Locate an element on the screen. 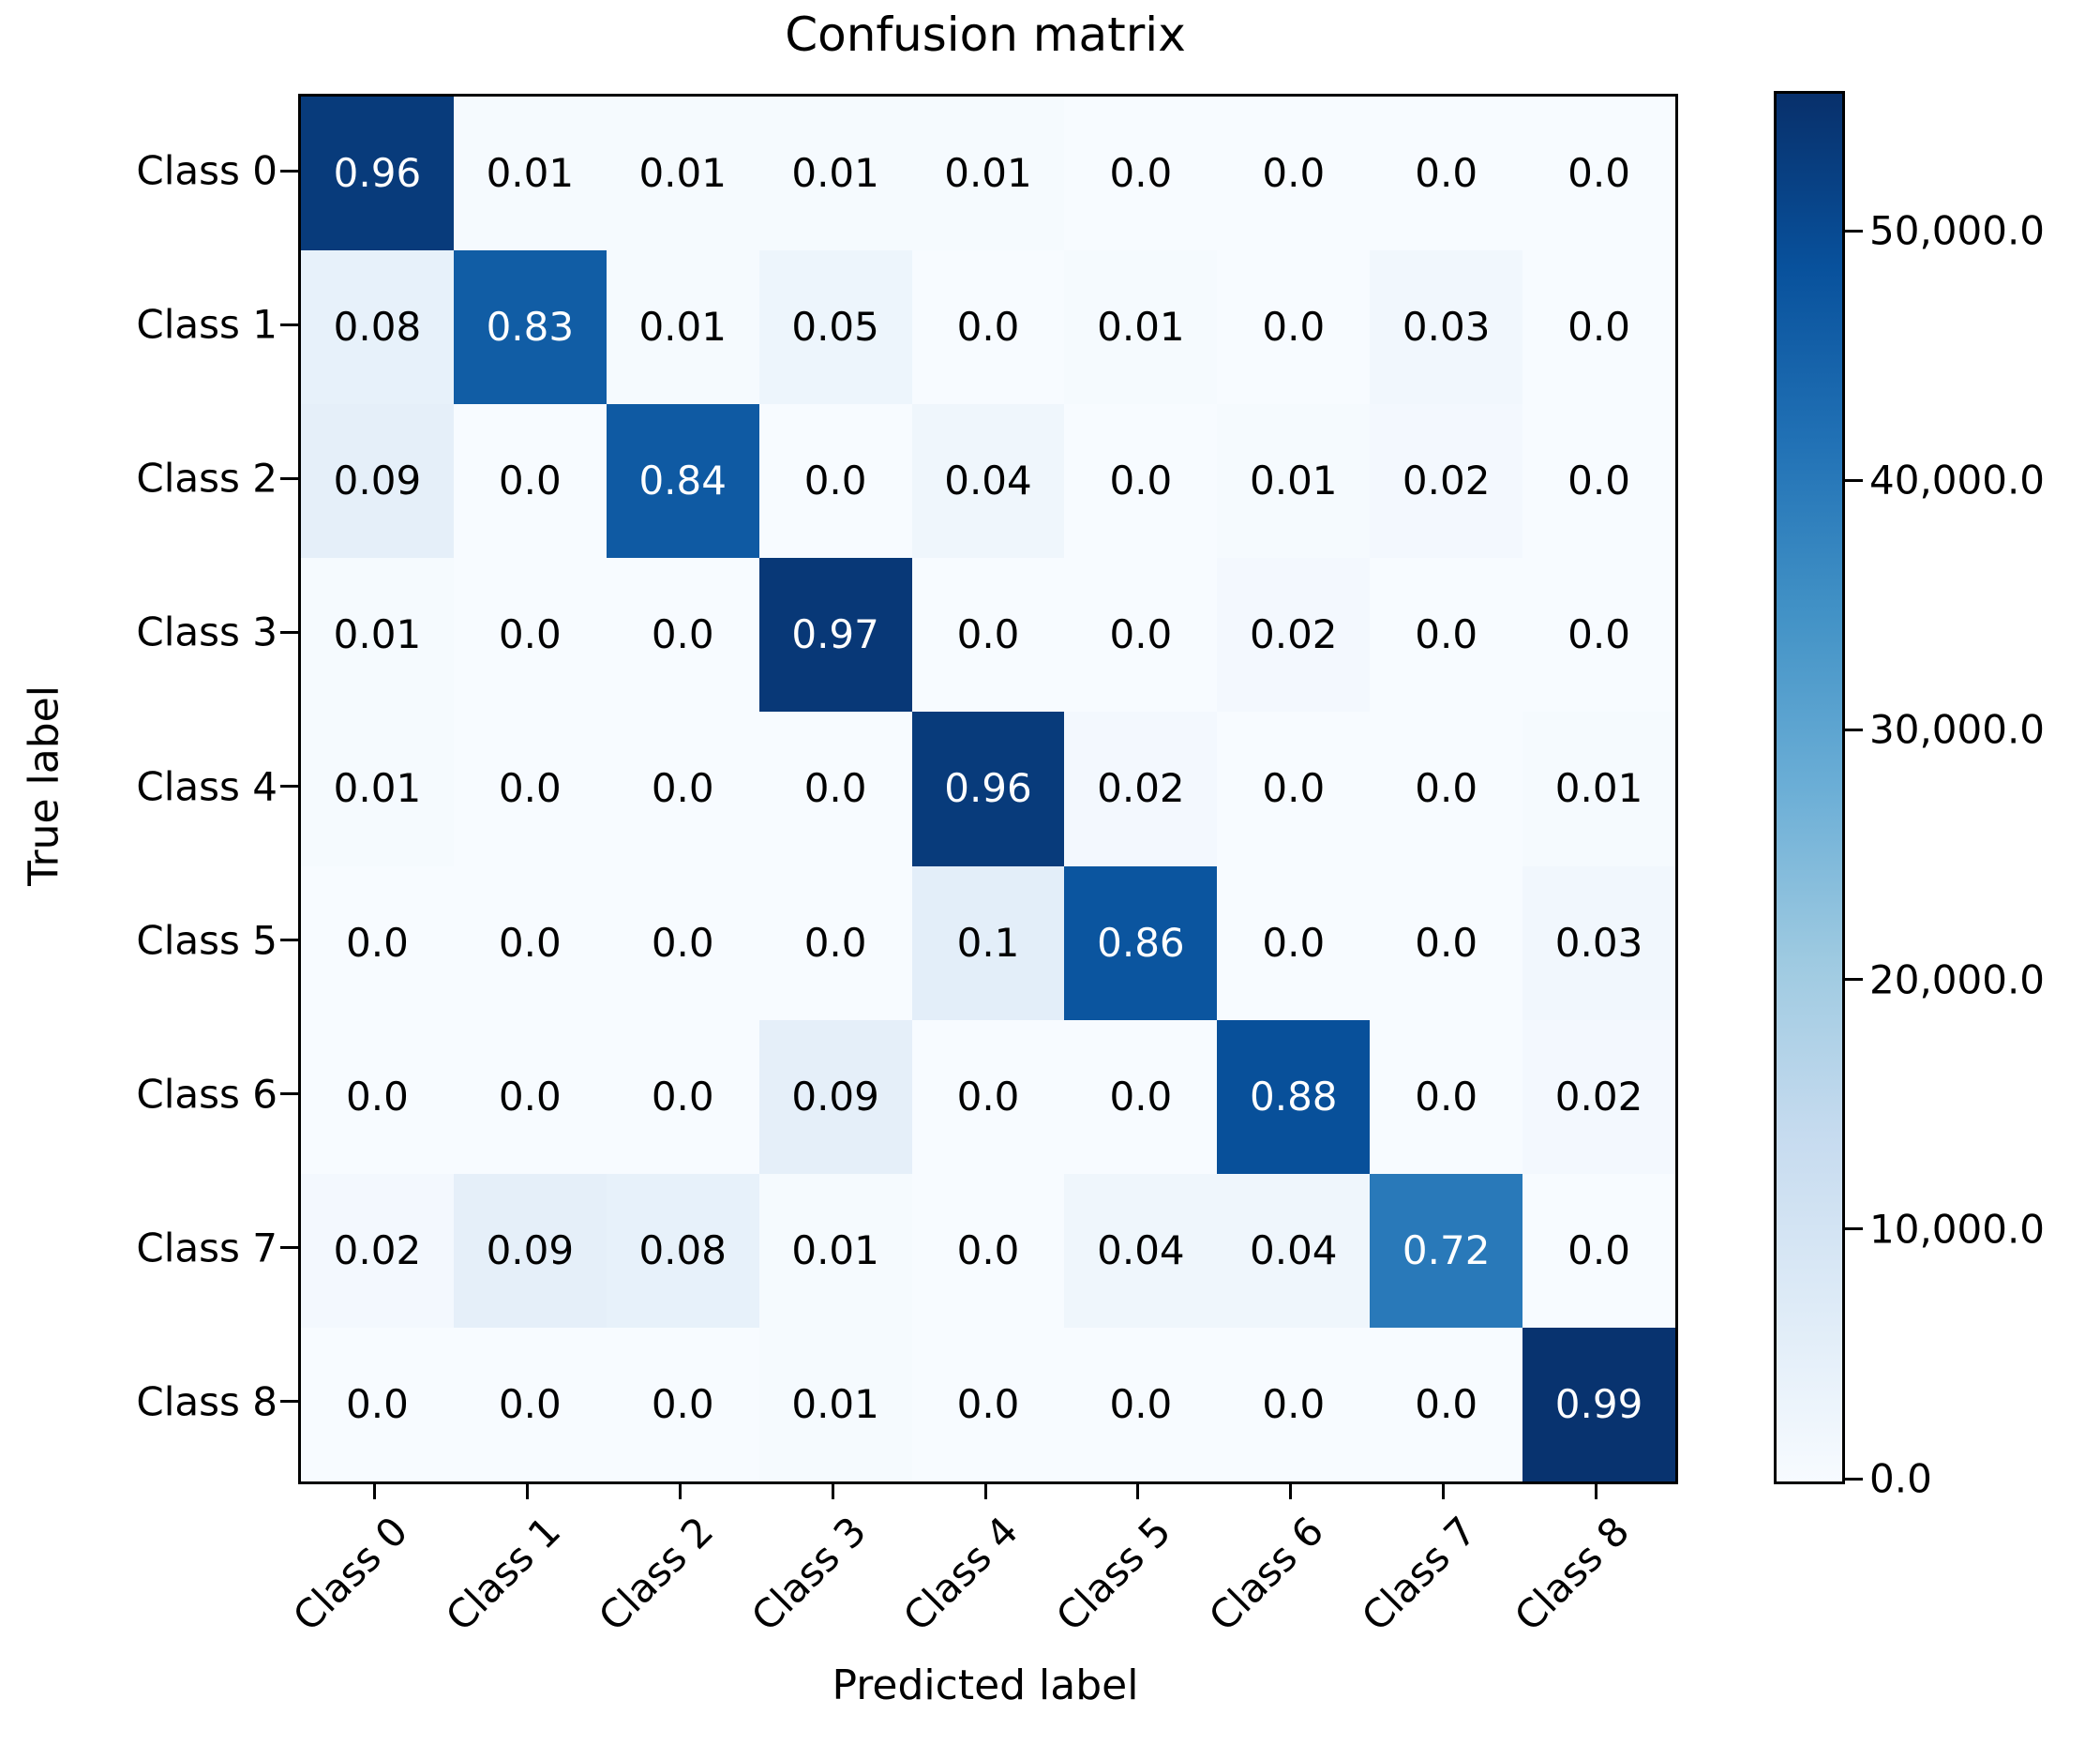 This screenshot has height=1744, width=2100. matrix-cell-r1c8: 0.0 is located at coordinates (1598, 327).